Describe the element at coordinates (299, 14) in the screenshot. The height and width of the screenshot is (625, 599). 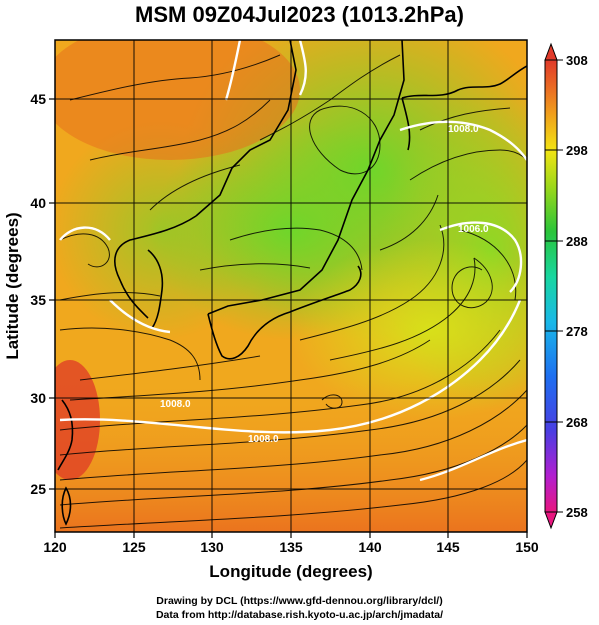
I see `map-title: MSM 09Z04Jul2023 (1013.2hPa)` at that location.